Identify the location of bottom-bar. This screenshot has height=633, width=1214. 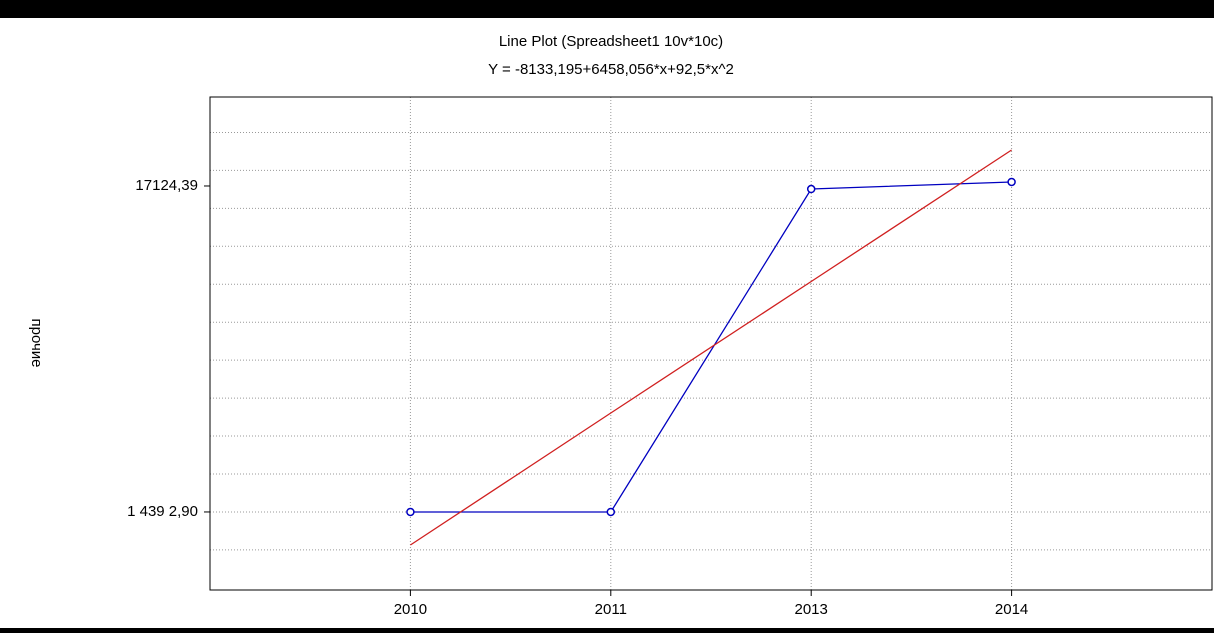
(607, 630).